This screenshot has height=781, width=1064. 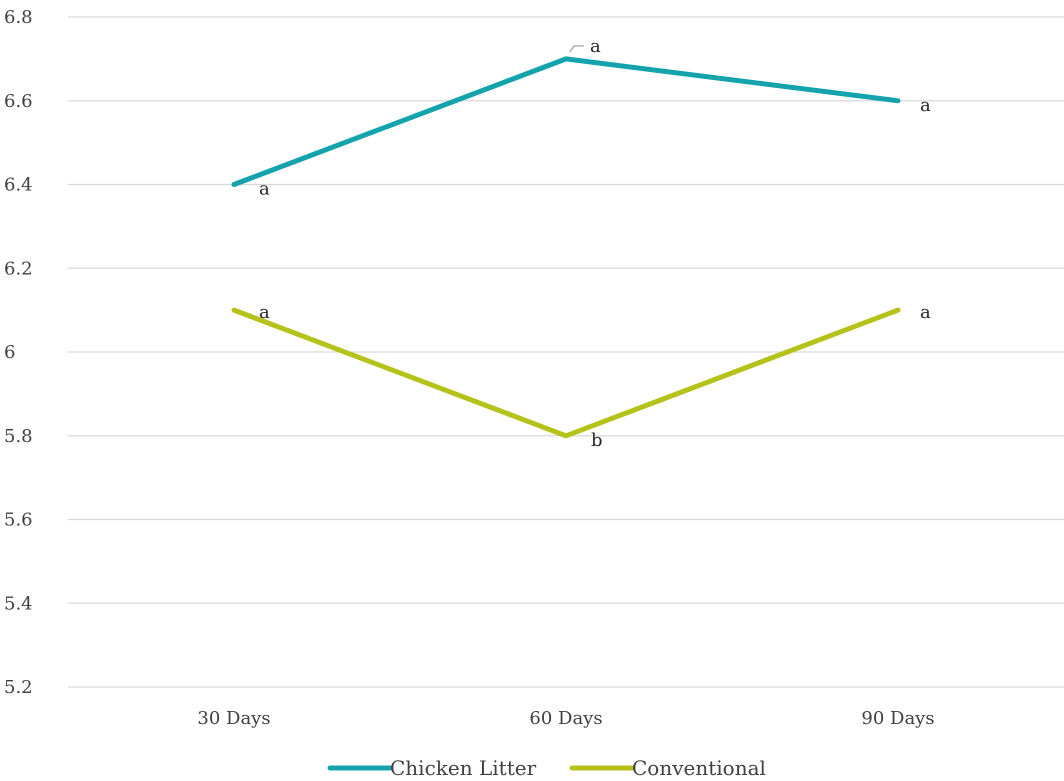 What do you see at coordinates (233, 718) in the screenshot?
I see `x-tick-label: 30 Days` at bounding box center [233, 718].